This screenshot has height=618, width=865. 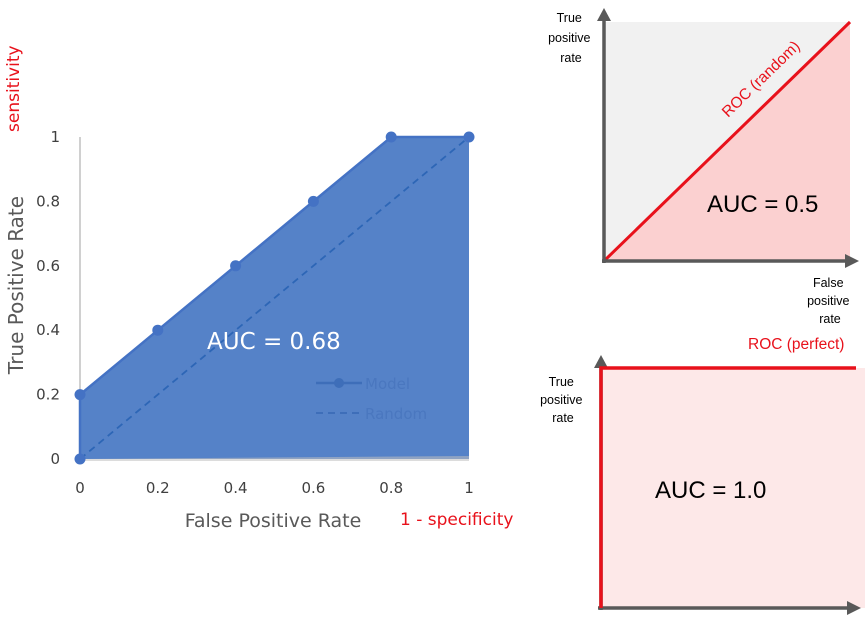 What do you see at coordinates (854, 608) in the screenshot?
I see `br-x-arrow-icon` at bounding box center [854, 608].